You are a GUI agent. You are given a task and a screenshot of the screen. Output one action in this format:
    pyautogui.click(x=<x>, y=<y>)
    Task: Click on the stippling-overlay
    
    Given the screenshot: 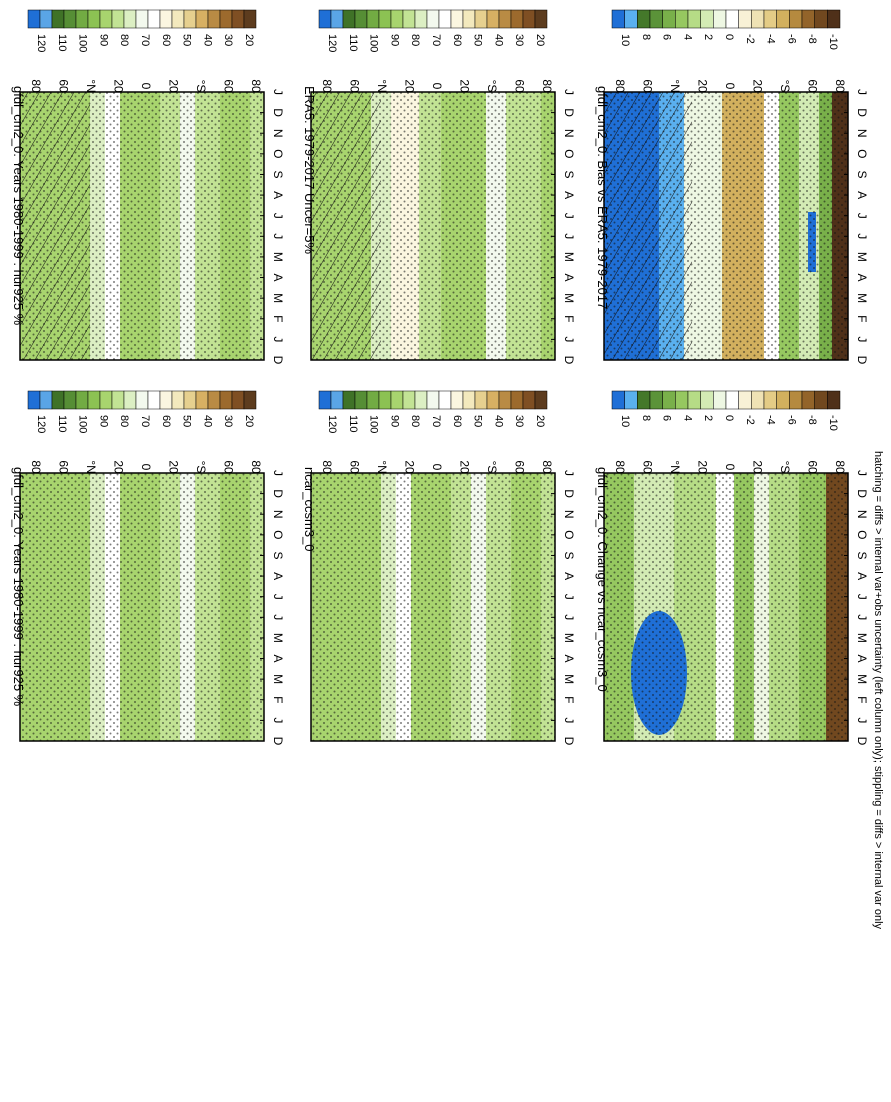 What is the action you would take?
    pyautogui.click(x=433, y=607)
    